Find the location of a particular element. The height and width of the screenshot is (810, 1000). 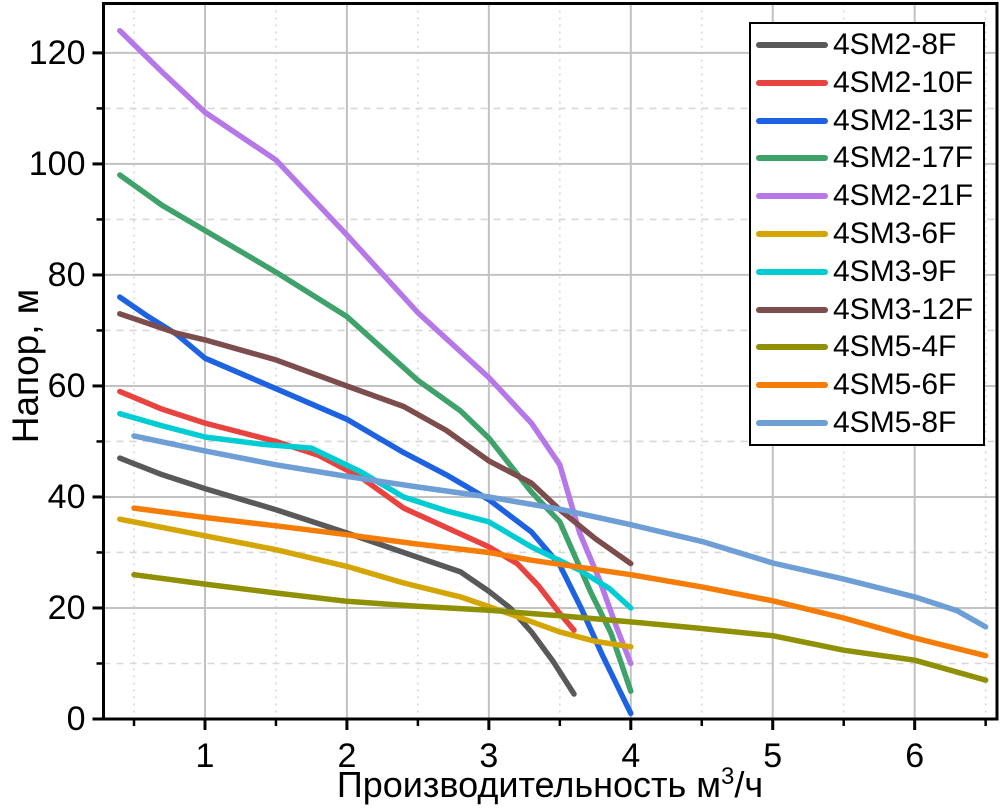

series-line-4SM5-4F is located at coordinates (560, 627).